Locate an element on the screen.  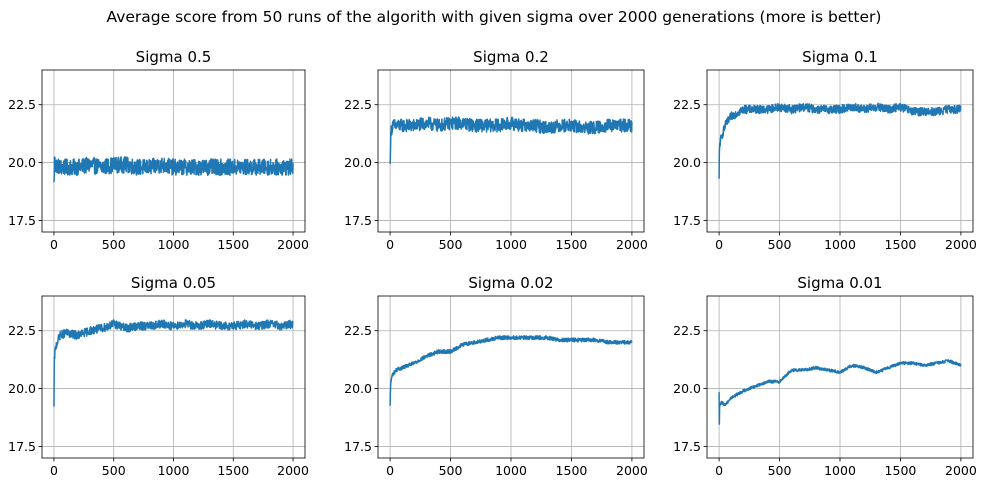
subplot-title: Sigma 0.01 is located at coordinates (839, 283).